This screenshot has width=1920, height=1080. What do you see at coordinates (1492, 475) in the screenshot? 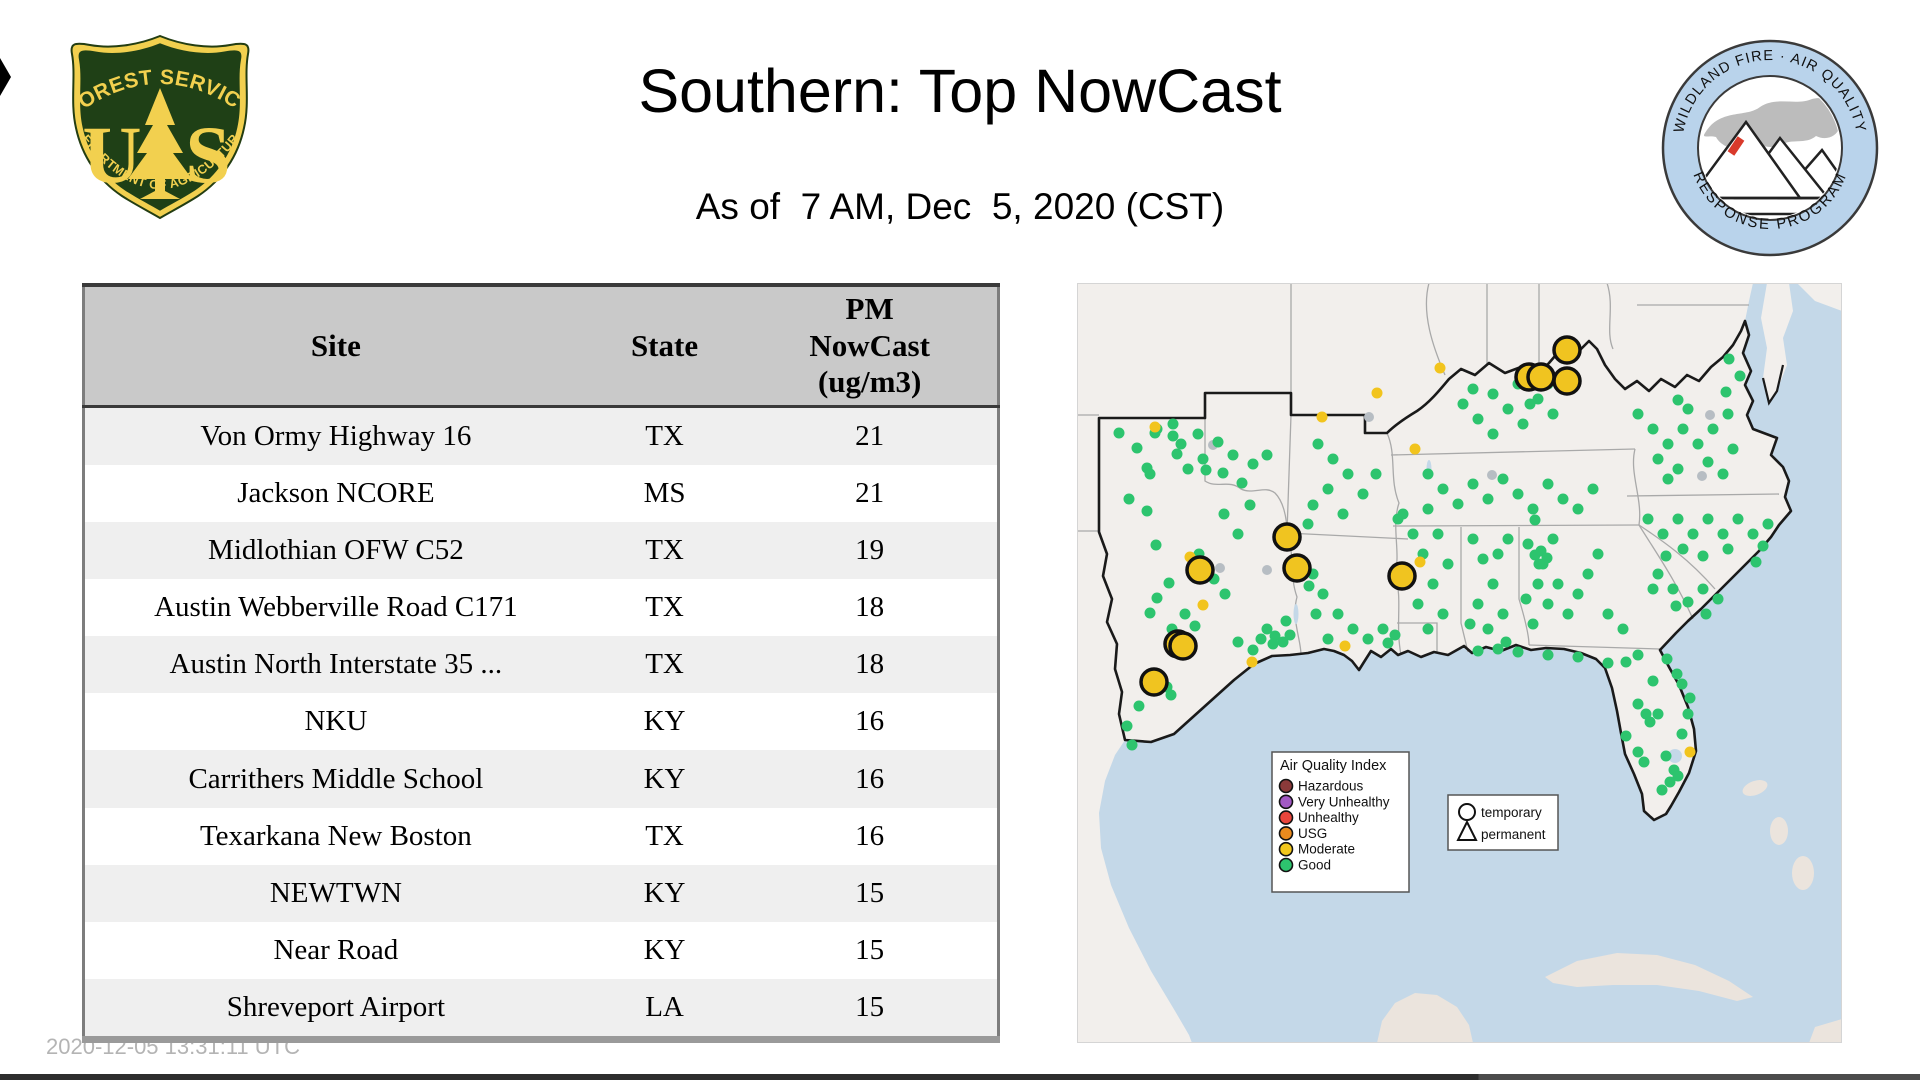
I see `inactive-monitor-dot` at bounding box center [1492, 475].